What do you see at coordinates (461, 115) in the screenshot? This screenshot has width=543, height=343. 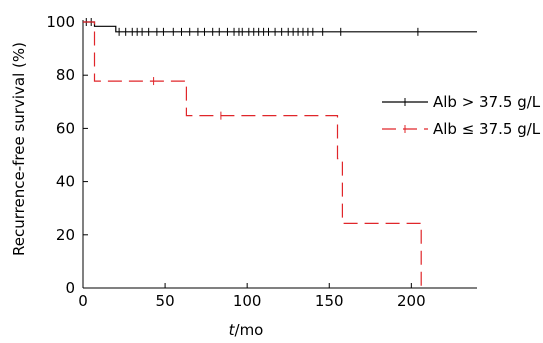 I see `legend: Alb > 37.5 g/L Alb ≤ 37.5 g/L` at bounding box center [461, 115].